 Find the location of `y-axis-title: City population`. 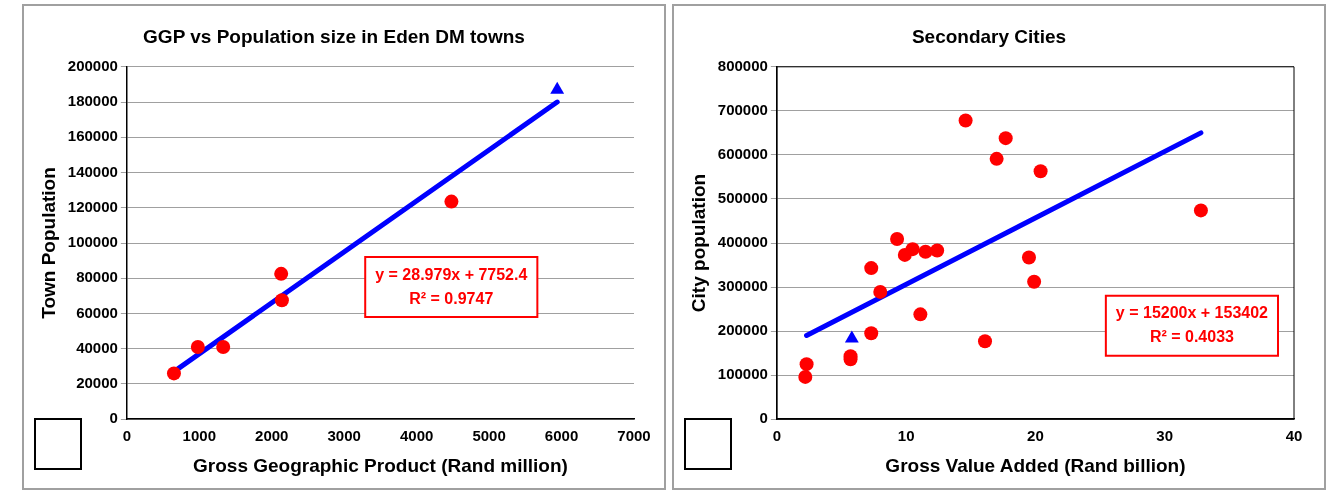

y-axis-title: City population is located at coordinates (698, 243).